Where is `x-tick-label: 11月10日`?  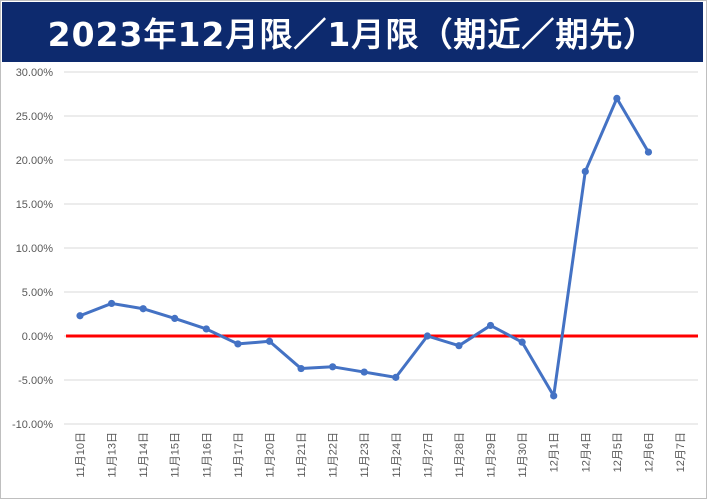
x-tick-label: 11月10日 is located at coordinates (81, 455).